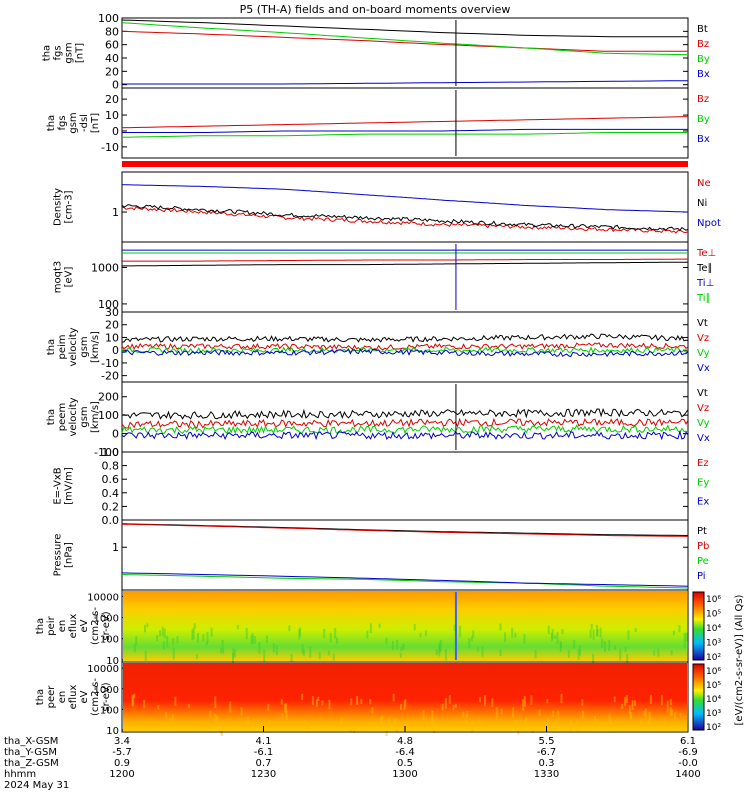 The height and width of the screenshot is (800, 750). What do you see at coordinates (73, 416) in the screenshot?
I see `y-axis-label: velocity` at bounding box center [73, 416].